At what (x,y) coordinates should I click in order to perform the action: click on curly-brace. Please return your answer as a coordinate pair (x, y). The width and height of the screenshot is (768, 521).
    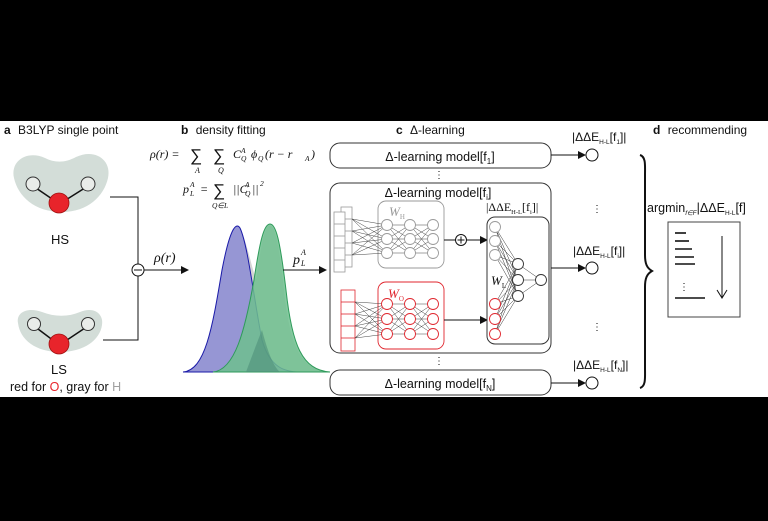
    Looking at the image, I should click on (646, 271).